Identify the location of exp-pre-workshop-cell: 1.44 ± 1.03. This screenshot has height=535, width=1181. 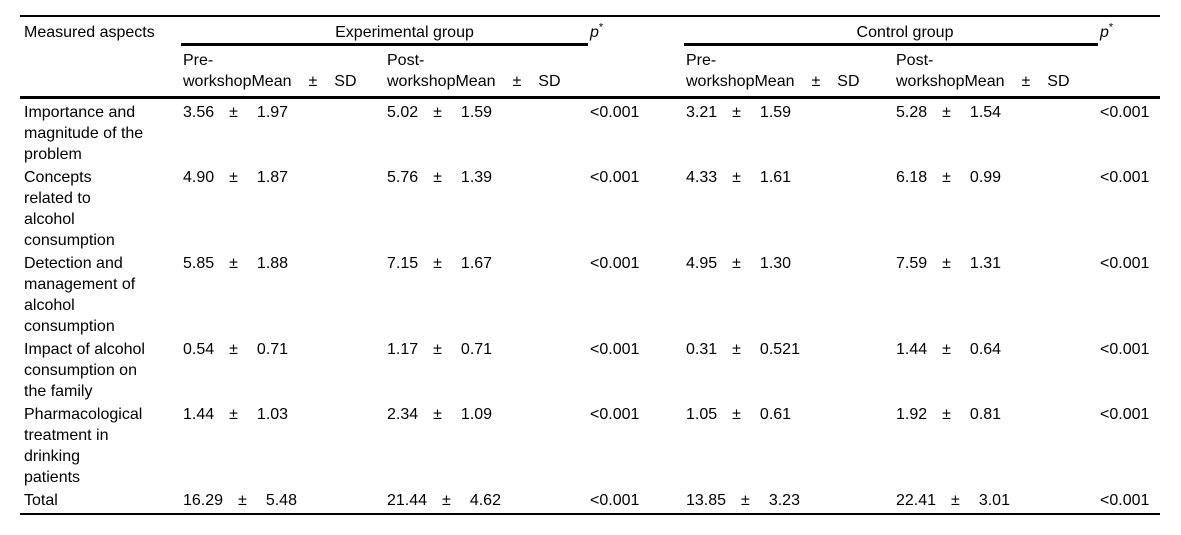
(283, 444).